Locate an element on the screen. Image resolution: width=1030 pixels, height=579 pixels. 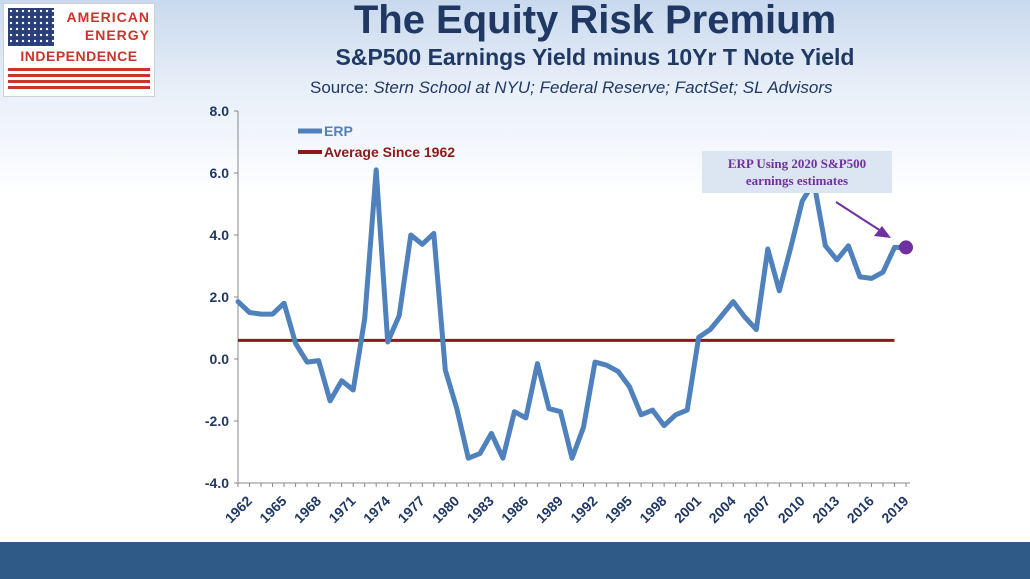
x-tick-label: 2004 is located at coordinates (721, 509).